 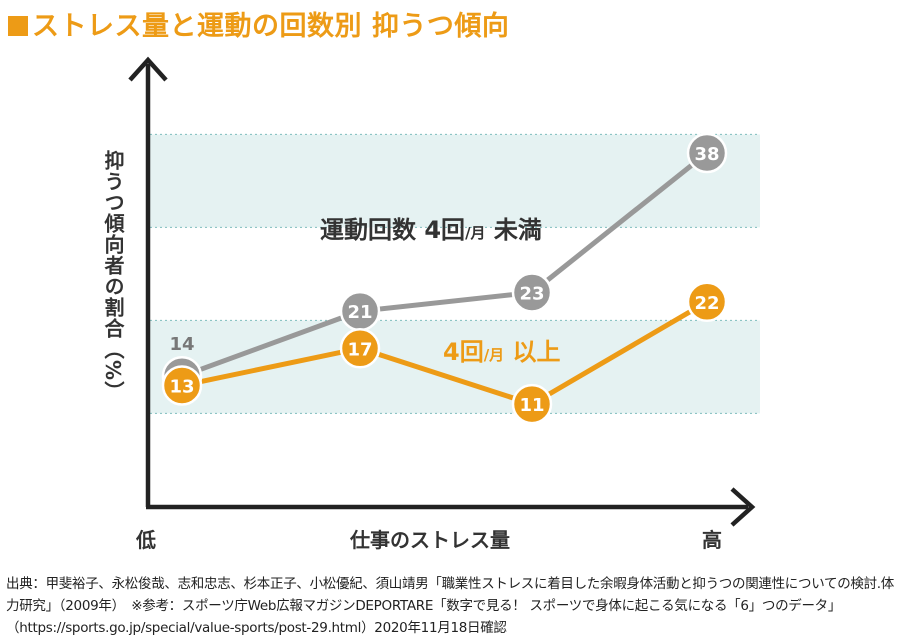 What do you see at coordinates (181, 344) in the screenshot?
I see `gray-value-label-0: 14` at bounding box center [181, 344].